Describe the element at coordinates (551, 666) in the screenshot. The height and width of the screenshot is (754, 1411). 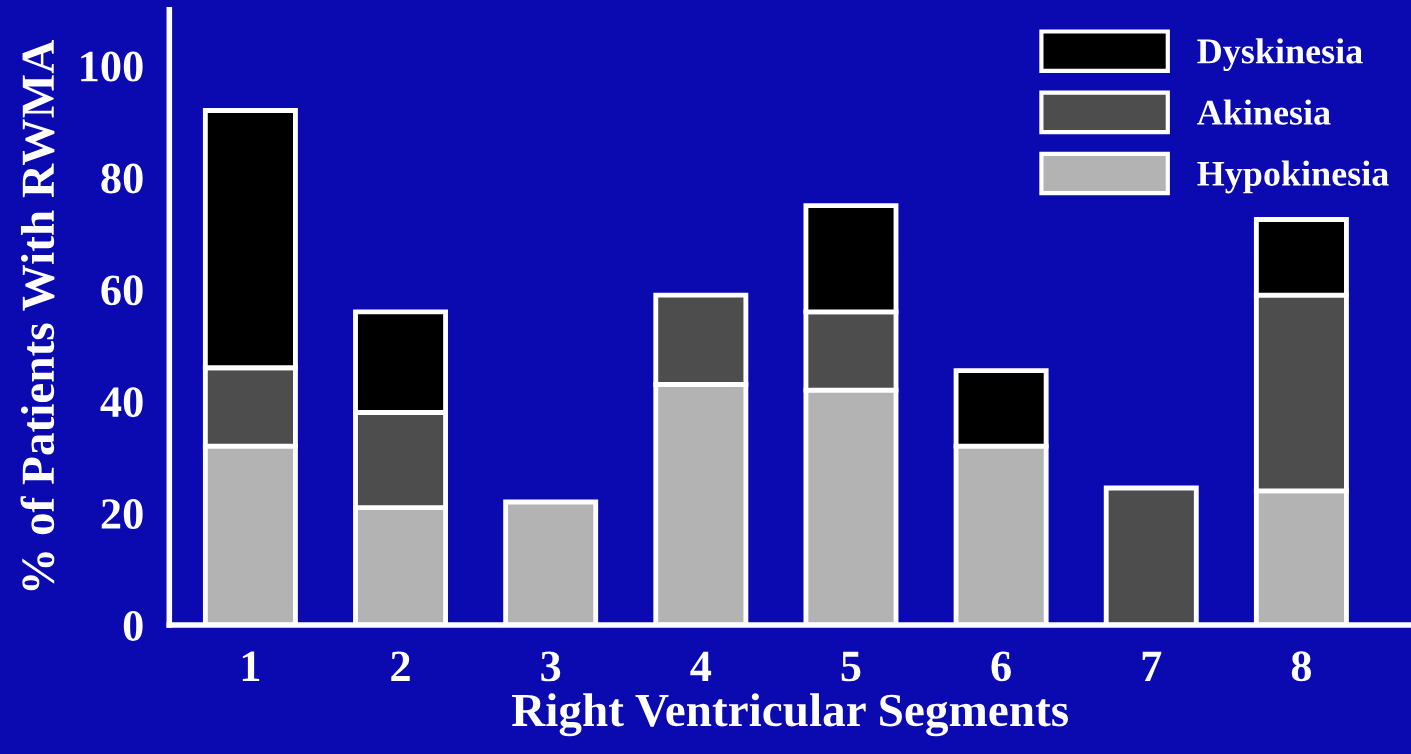
I see `x-tick-label: 3` at that location.